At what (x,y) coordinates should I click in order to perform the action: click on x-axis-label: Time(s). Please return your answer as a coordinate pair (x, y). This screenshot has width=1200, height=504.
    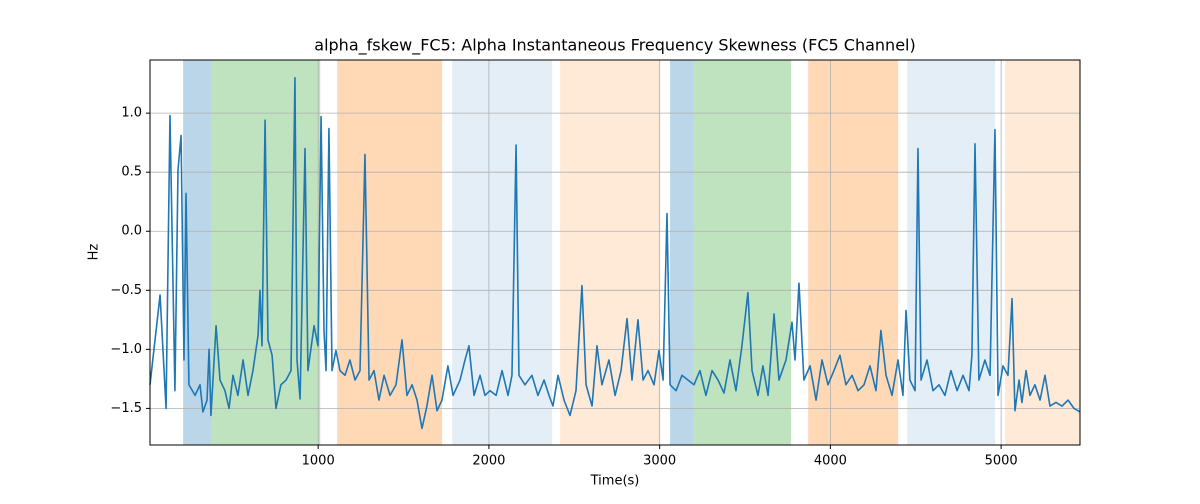
    Looking at the image, I should click on (615, 481).